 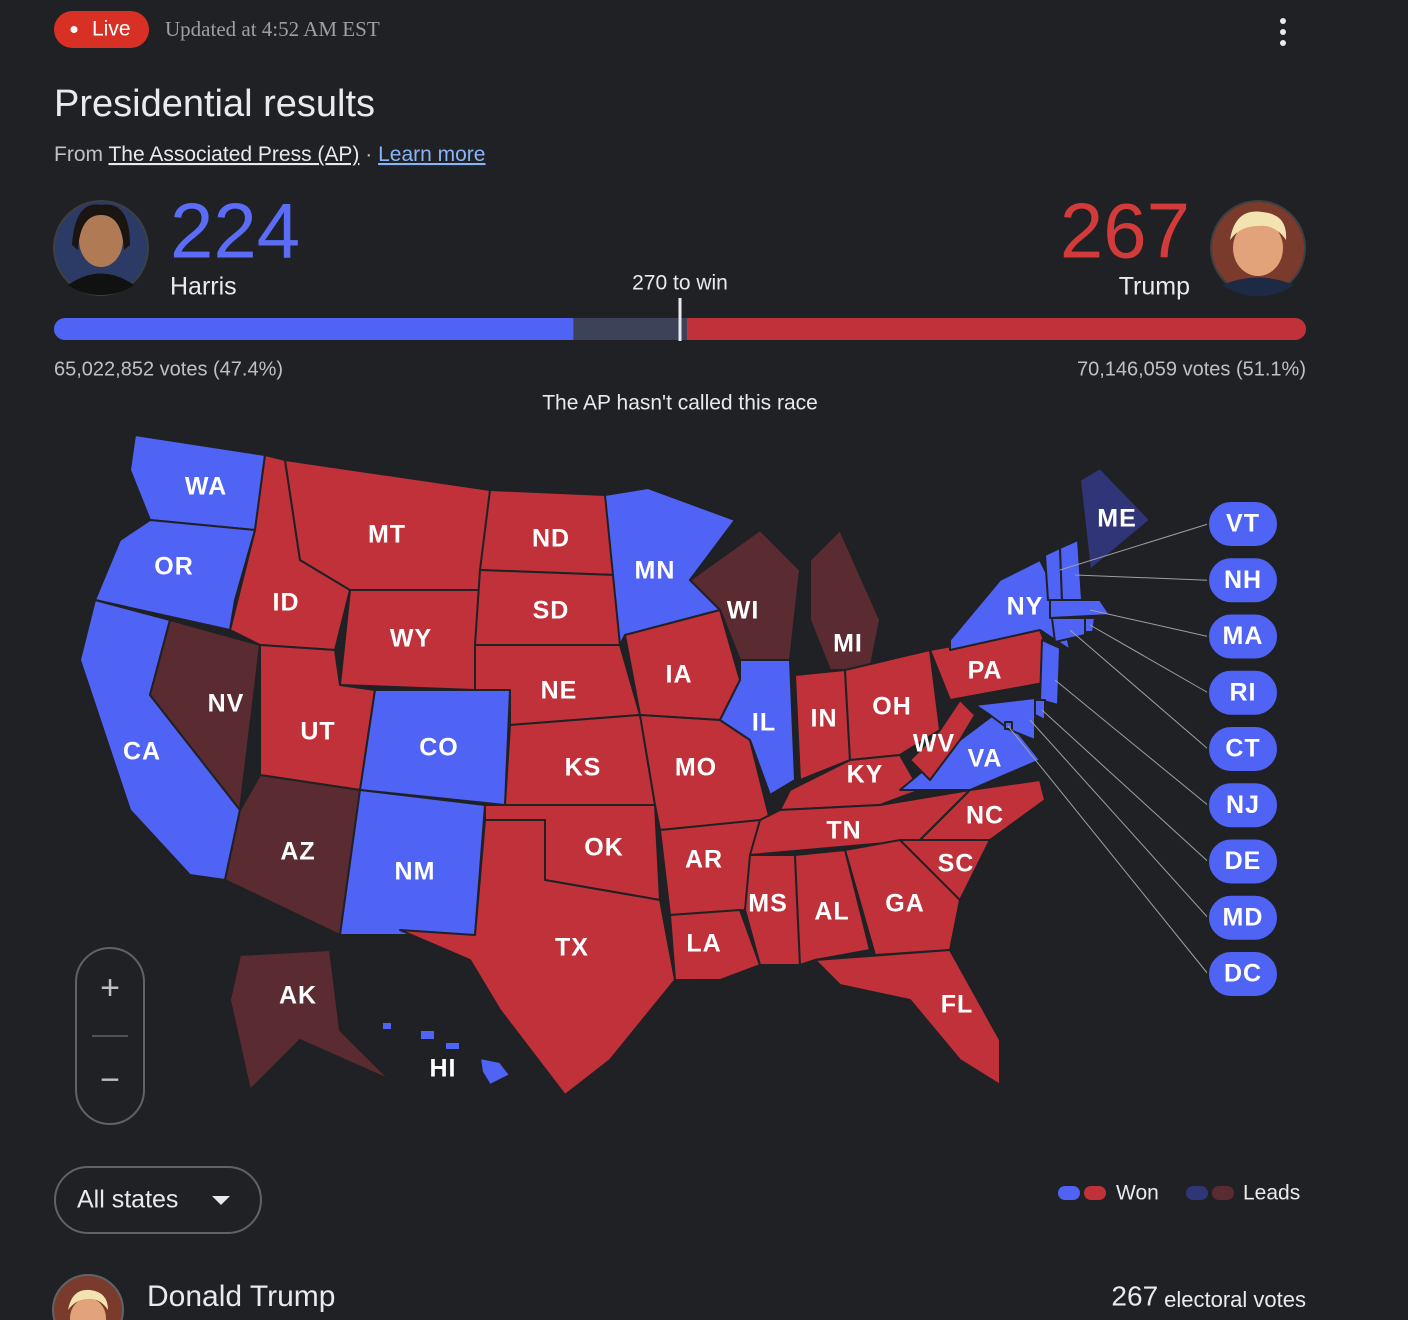 I want to click on trump-electoral-votes: 267, so click(x=1125, y=231).